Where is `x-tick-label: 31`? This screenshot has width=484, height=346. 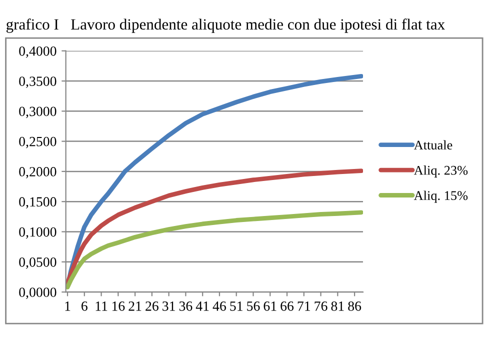 x-tick-label: 31 is located at coordinates (168, 306).